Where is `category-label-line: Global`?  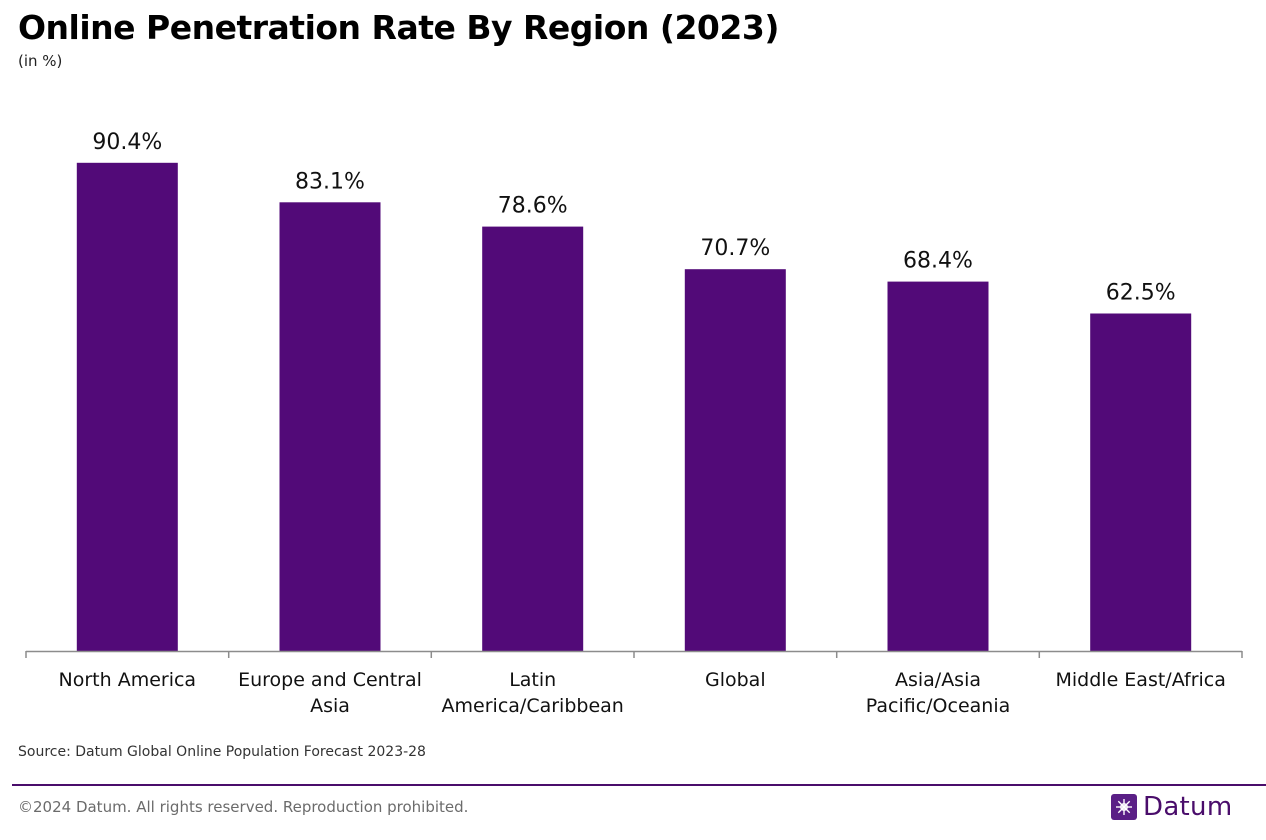
category-label-line: Global is located at coordinates (735, 680).